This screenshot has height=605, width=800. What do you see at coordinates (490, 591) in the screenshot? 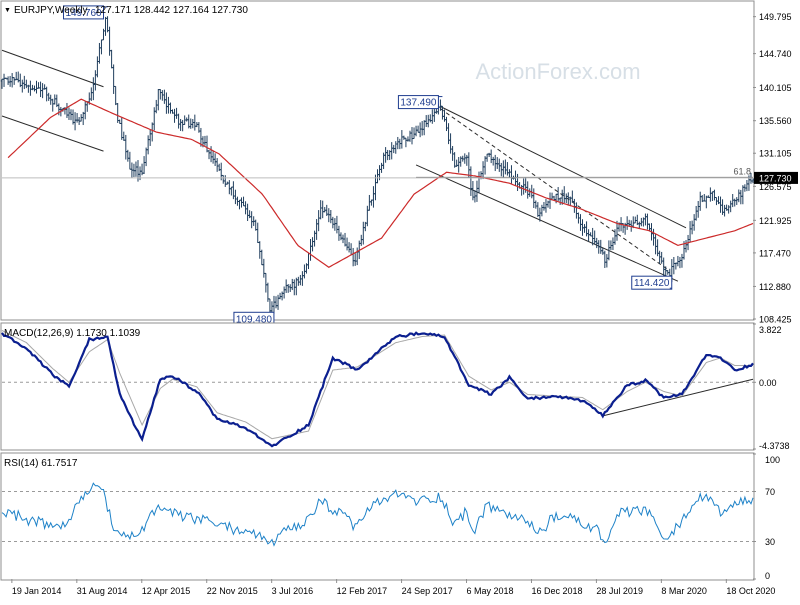
I see `x-tick-label: 6 May 2018` at bounding box center [490, 591].